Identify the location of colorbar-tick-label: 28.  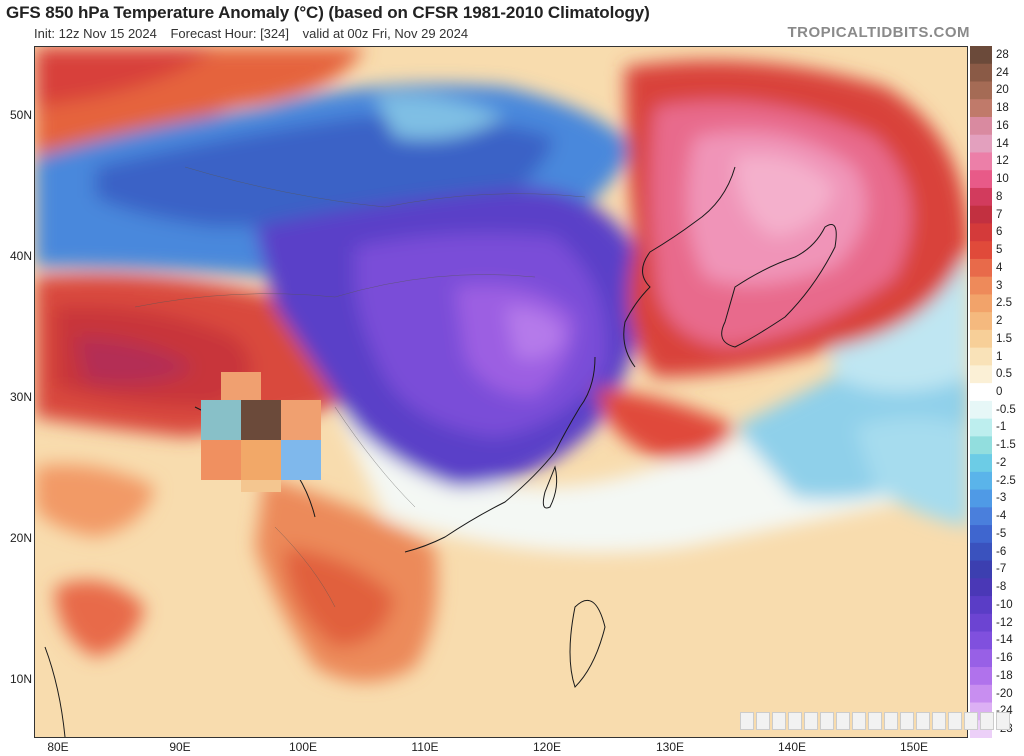
(1002, 54).